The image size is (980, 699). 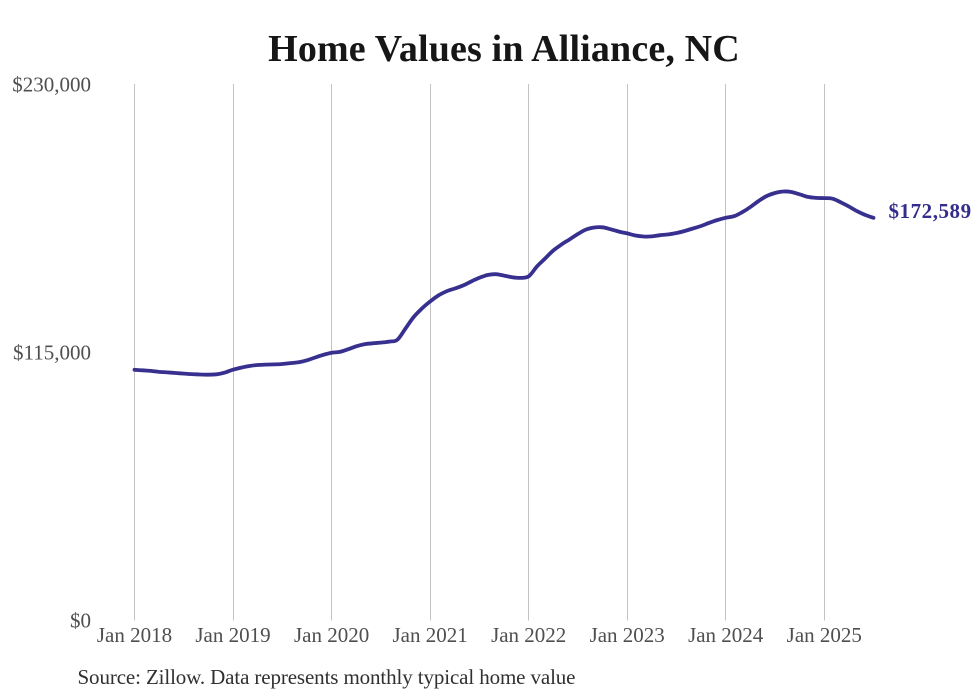 I want to click on svg-text: Jan 2025, so click(x=824, y=635).